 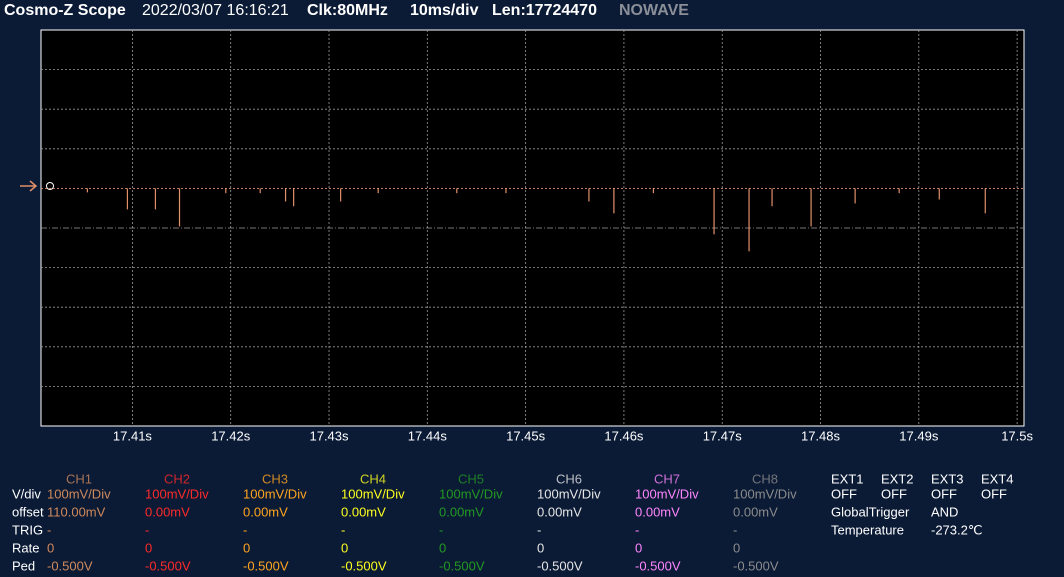 I want to click on x-tick-label: 17.49s, so click(x=919, y=435).